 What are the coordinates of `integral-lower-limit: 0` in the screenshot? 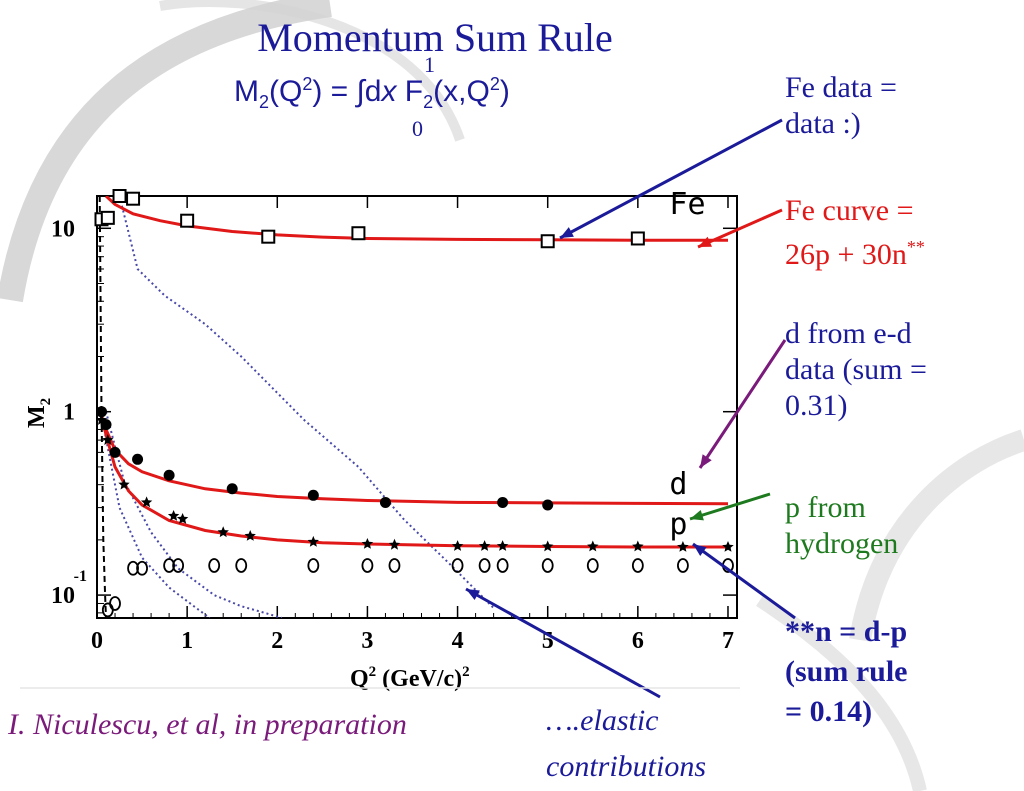 It's located at (417, 128).